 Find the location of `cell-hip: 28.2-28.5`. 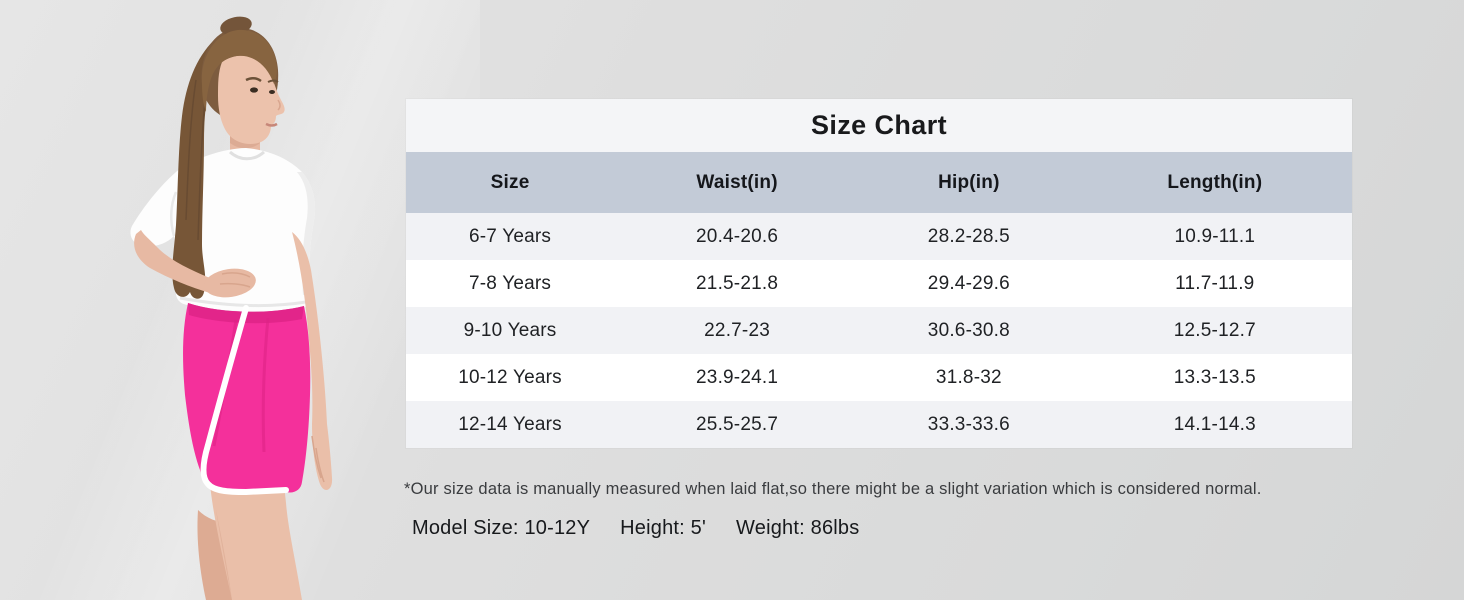

cell-hip: 28.2-28.5 is located at coordinates (968, 236).